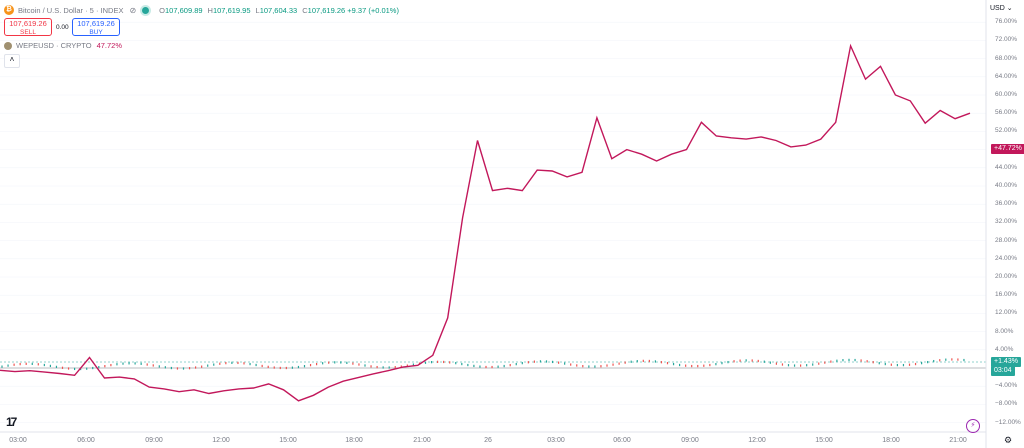 The width and height of the screenshot is (1024, 448). What do you see at coordinates (146, 10) in the screenshot?
I see `market-open-icon` at bounding box center [146, 10].